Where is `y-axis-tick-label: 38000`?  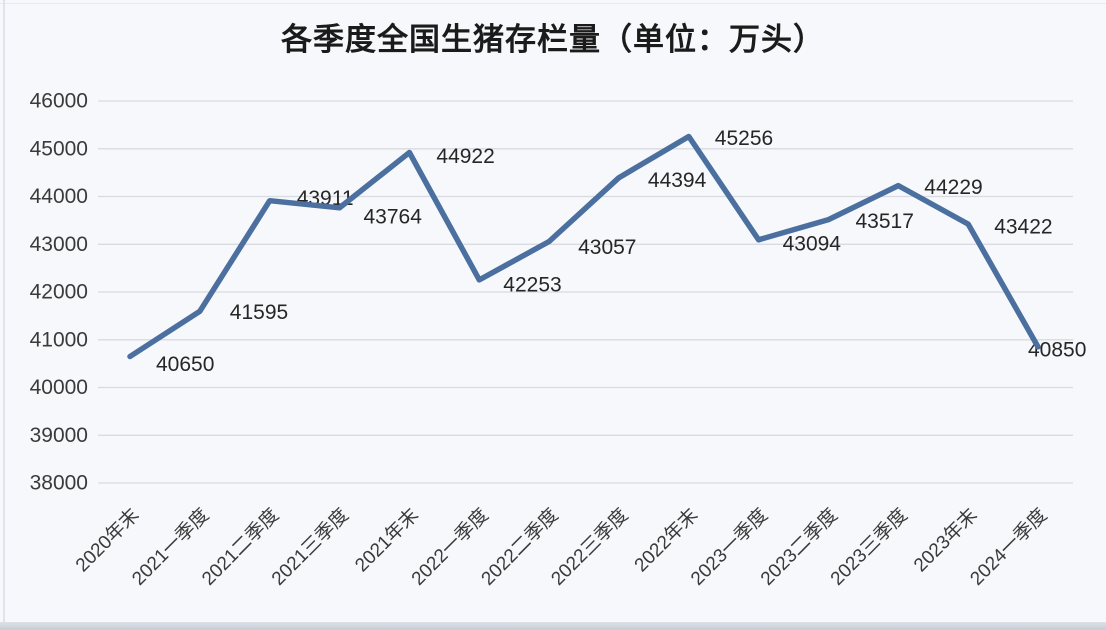 y-axis-tick-label: 38000 is located at coordinates (59, 483).